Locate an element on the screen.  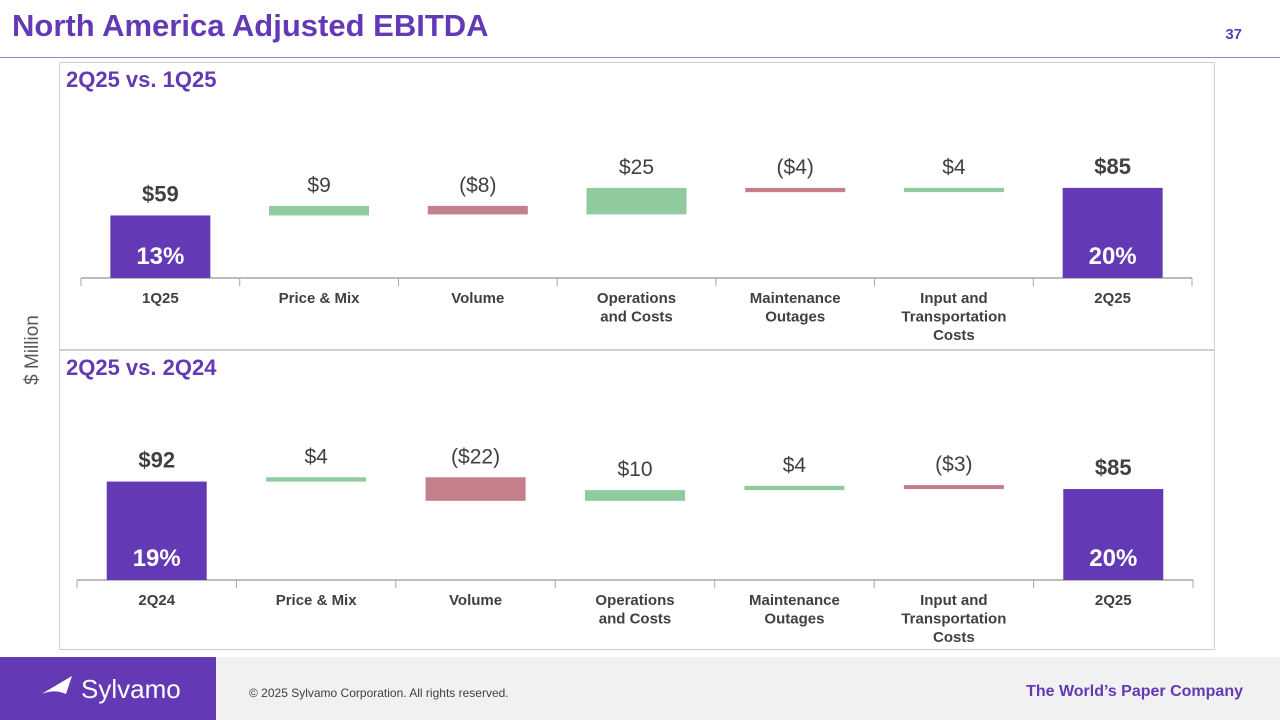
value-label-1q25: $59 is located at coordinates (160, 193).